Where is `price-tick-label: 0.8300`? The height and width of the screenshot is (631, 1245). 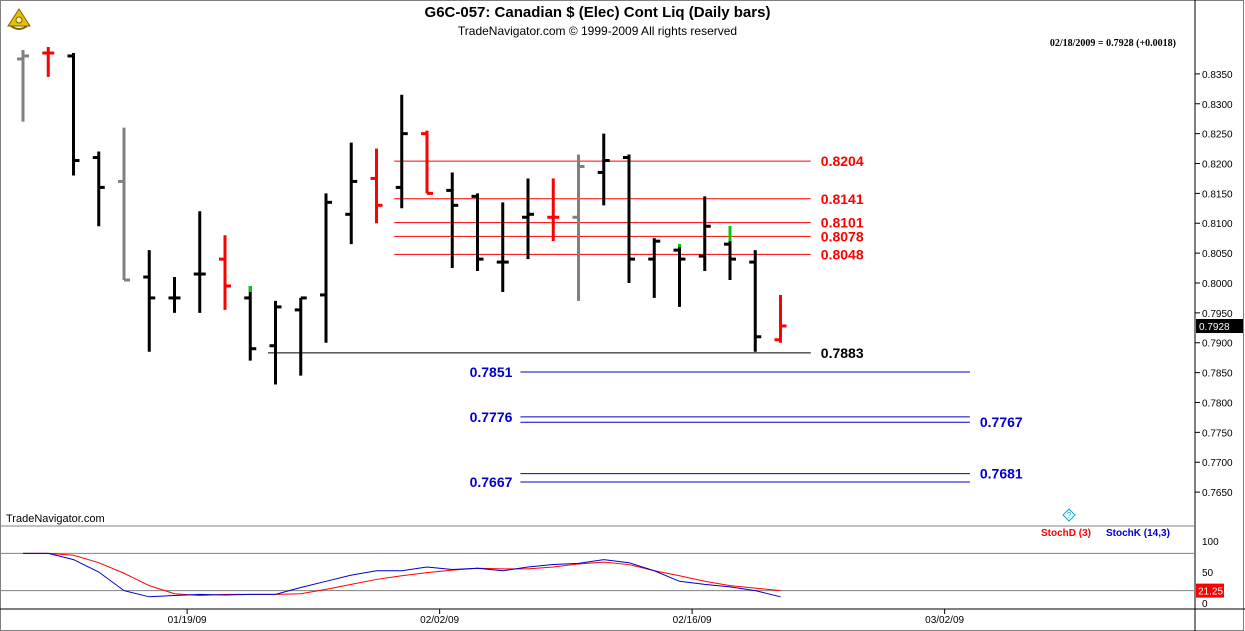
price-tick-label: 0.8300 is located at coordinates (1217, 105).